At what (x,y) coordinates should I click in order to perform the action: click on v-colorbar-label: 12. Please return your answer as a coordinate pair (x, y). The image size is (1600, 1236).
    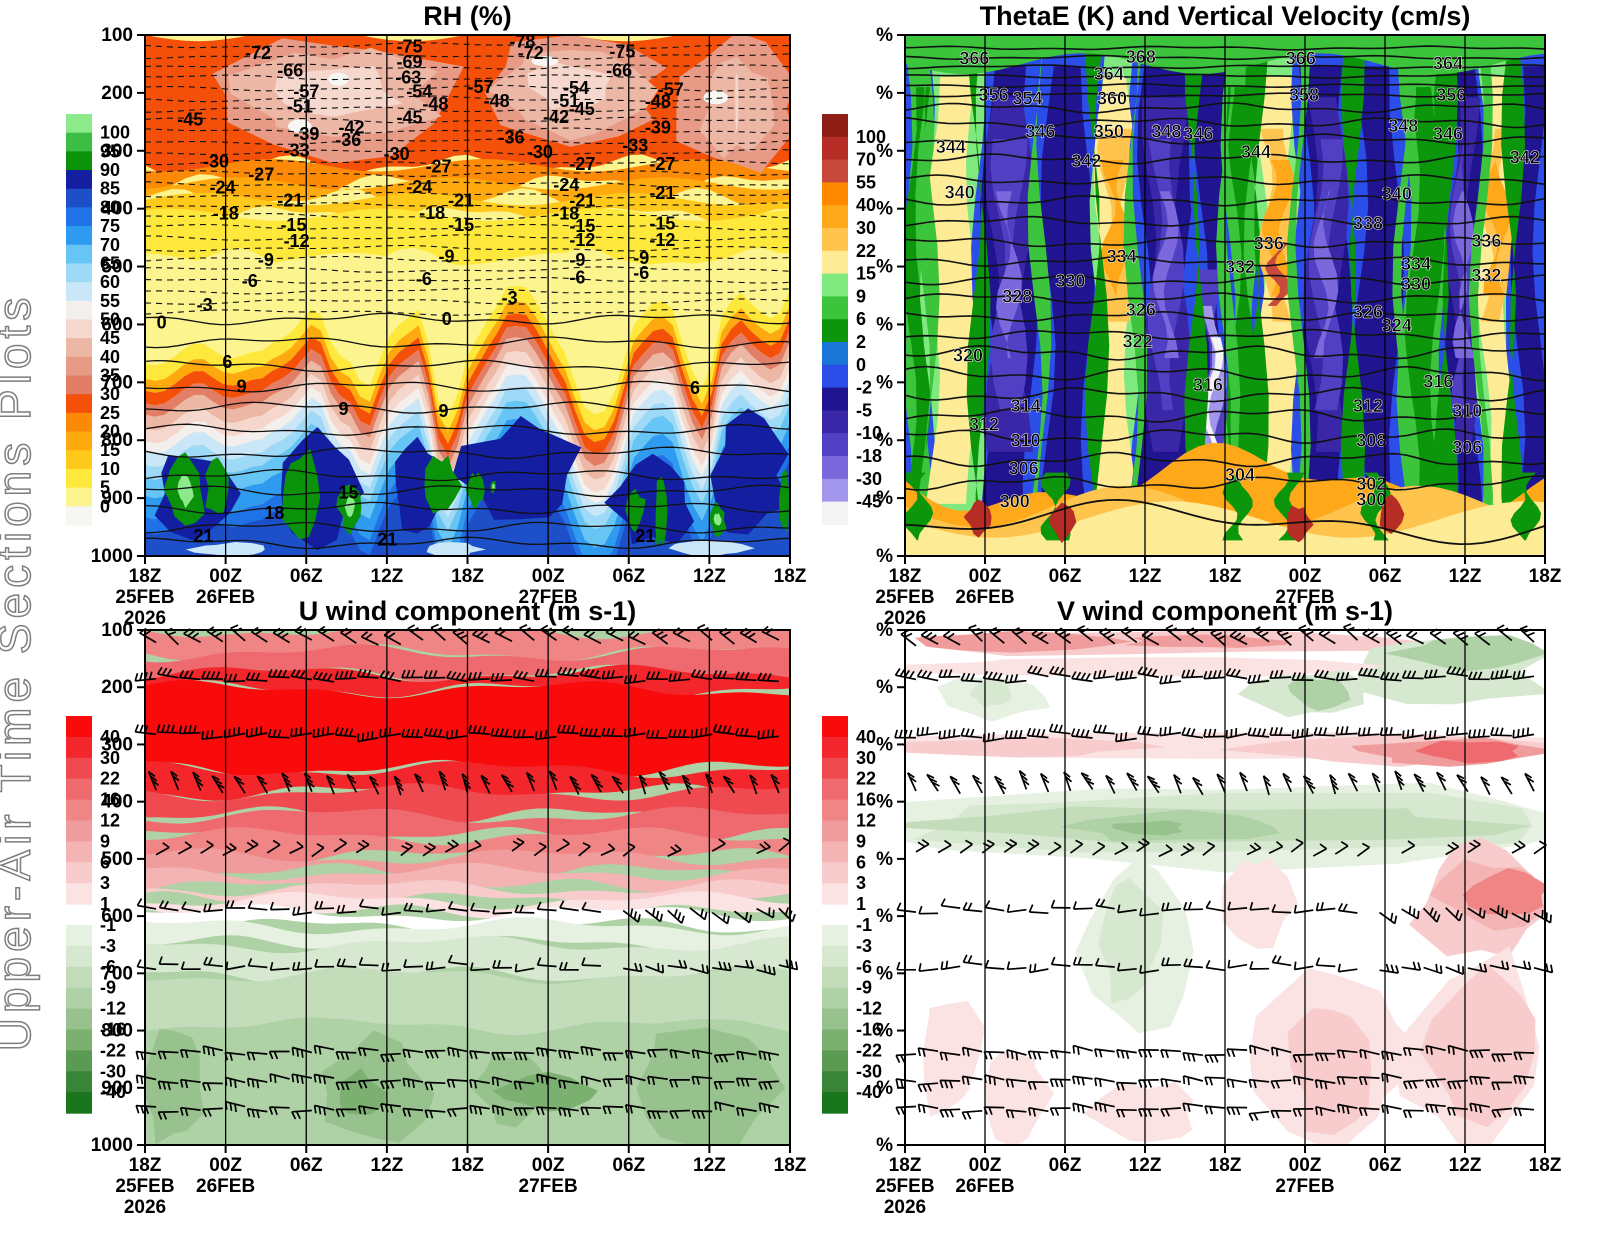
    Looking at the image, I should click on (866, 821).